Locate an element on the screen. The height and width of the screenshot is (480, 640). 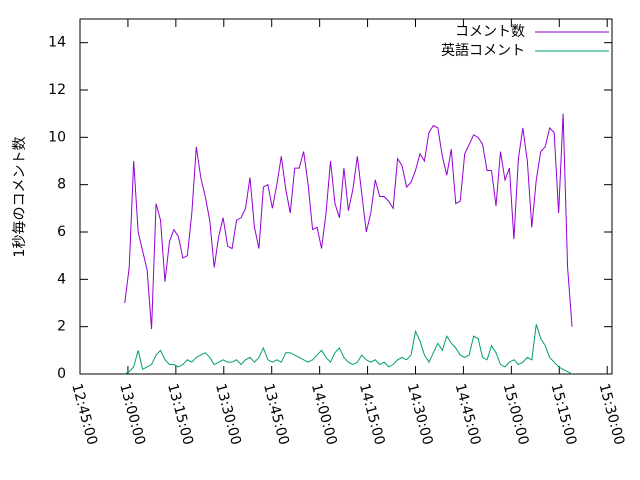
x-tick-label: 15:15:00 is located at coordinates (564, 414).